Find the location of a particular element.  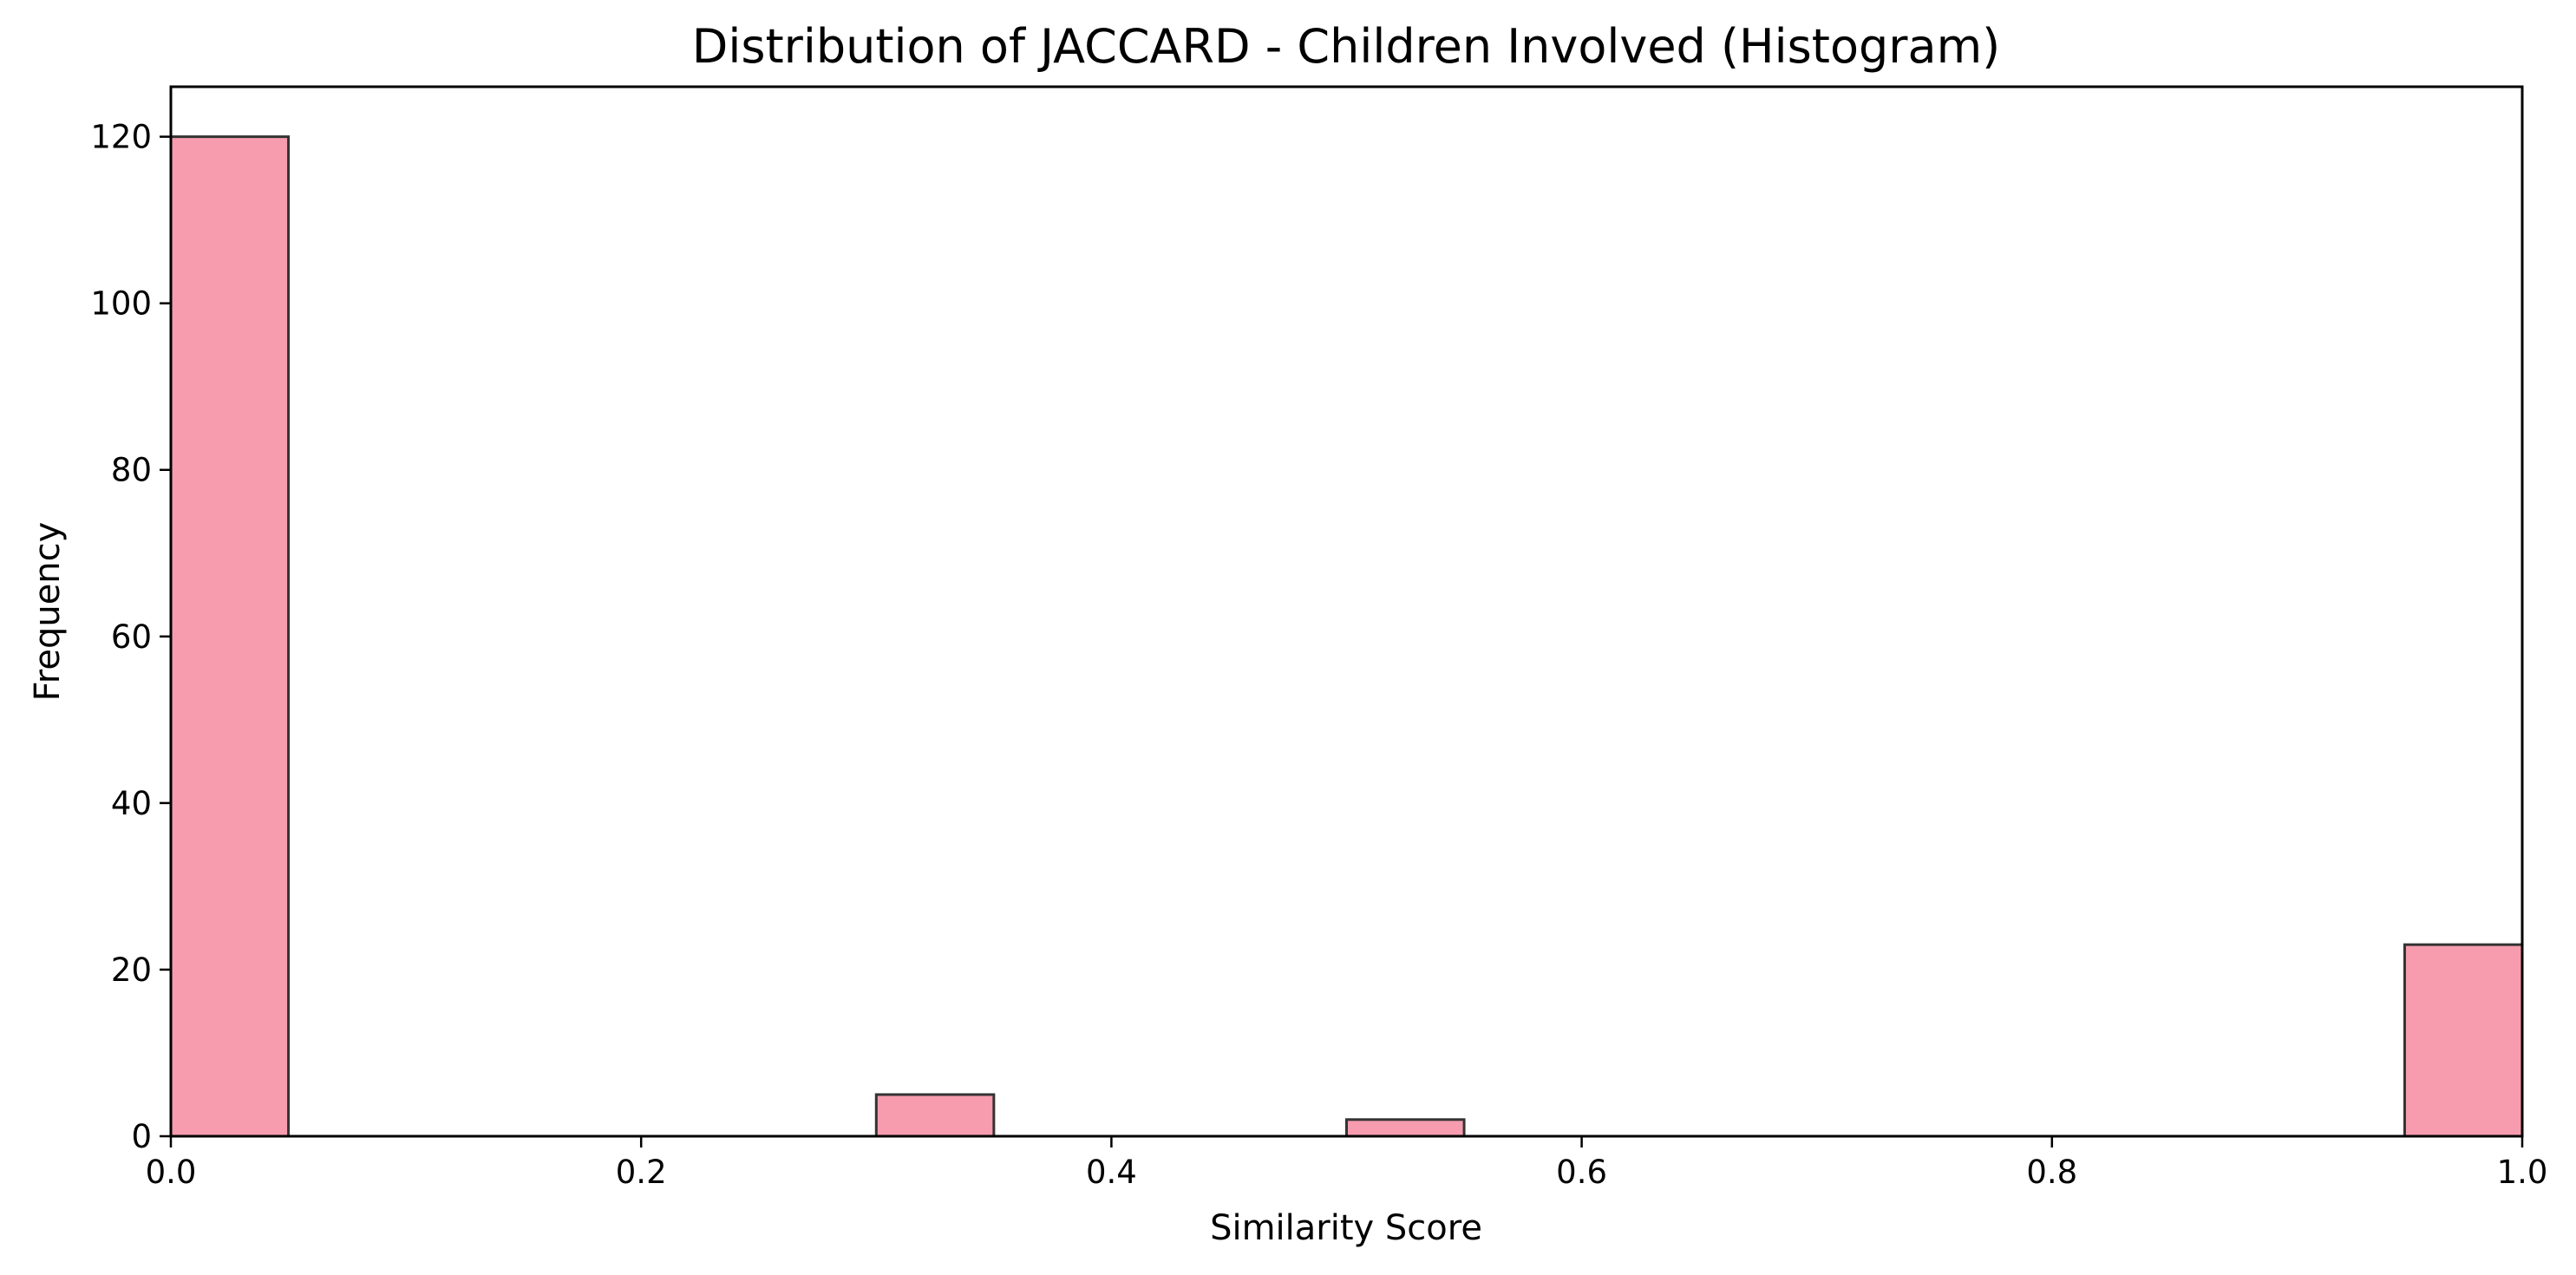

y-tick-label-4: 80 is located at coordinates (131, 470).